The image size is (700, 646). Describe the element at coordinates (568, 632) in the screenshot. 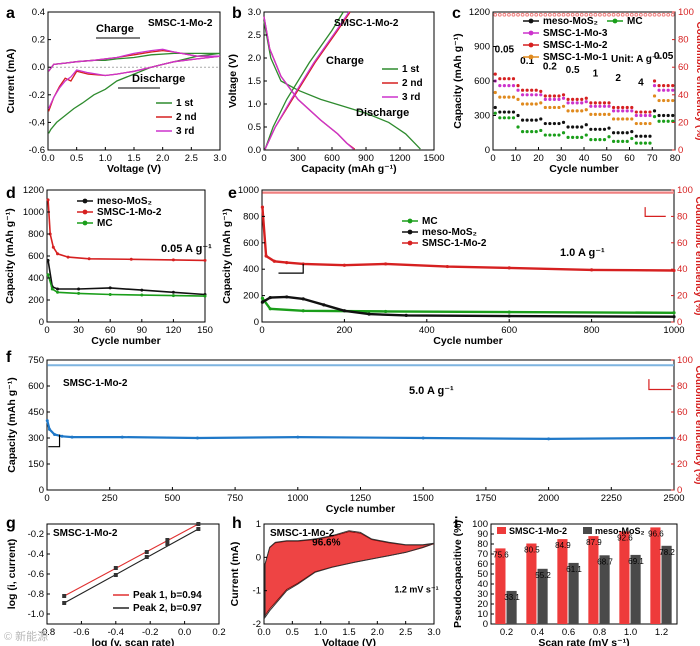

I see `x-tick-label-i: 0.6` at that location.